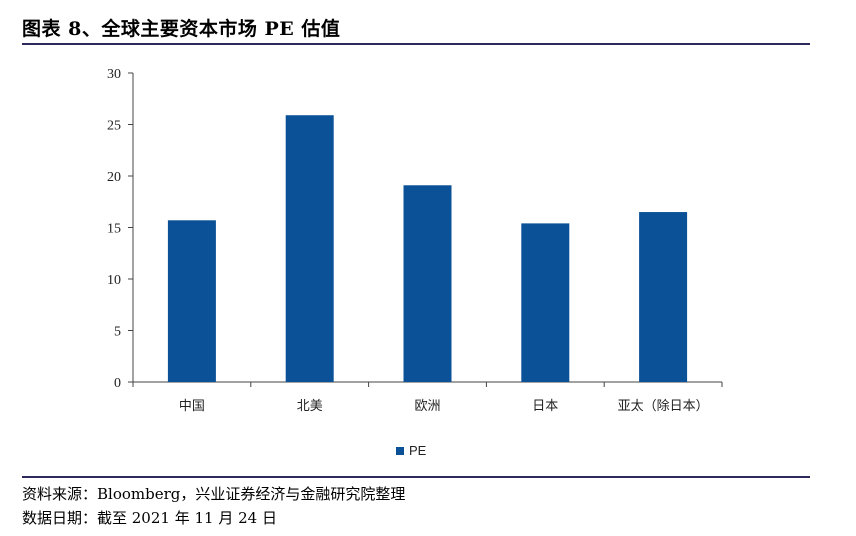 The height and width of the screenshot is (536, 856). Describe the element at coordinates (310, 406) in the screenshot. I see `category-label: 北美` at that location.